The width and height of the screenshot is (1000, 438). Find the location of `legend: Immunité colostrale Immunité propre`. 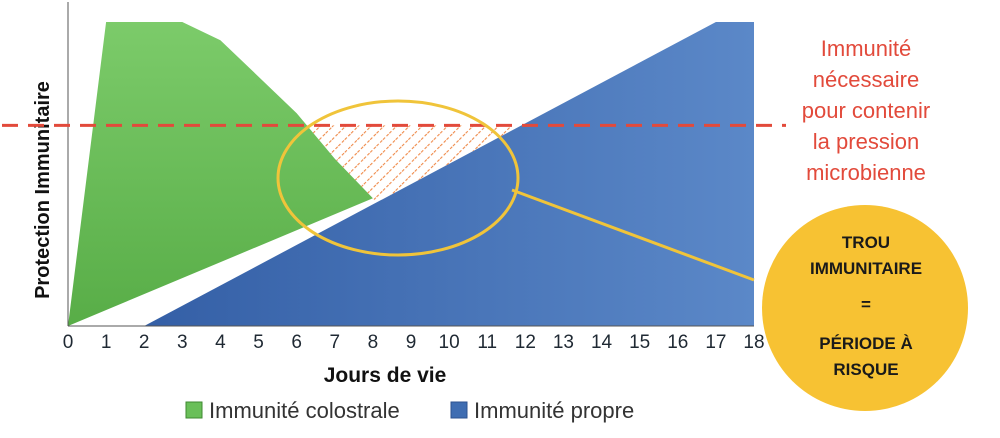

legend: Immunité colostrale Immunité propre is located at coordinates (409, 410).